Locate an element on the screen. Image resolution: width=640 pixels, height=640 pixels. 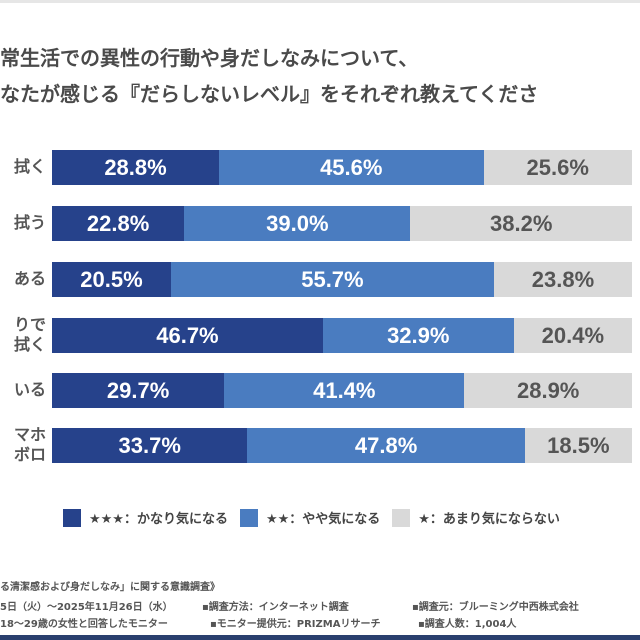
data-label: 33.7% is located at coordinates (149, 445).